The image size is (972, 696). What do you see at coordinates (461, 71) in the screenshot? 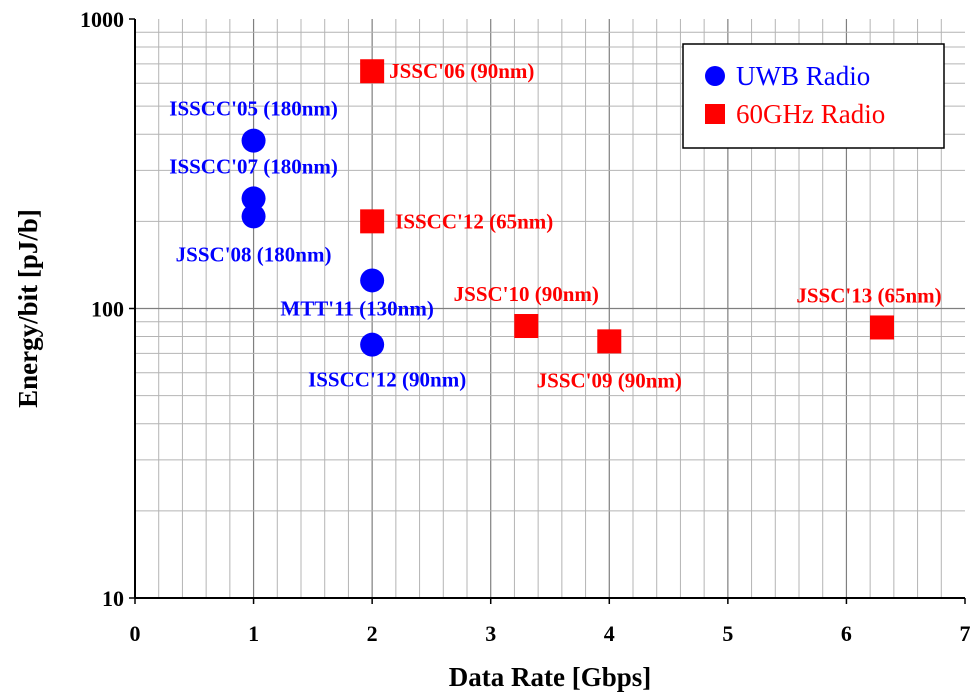
I see `point-label-jssc-06-90nm: JSSC'06 (90nm)` at bounding box center [461, 71].